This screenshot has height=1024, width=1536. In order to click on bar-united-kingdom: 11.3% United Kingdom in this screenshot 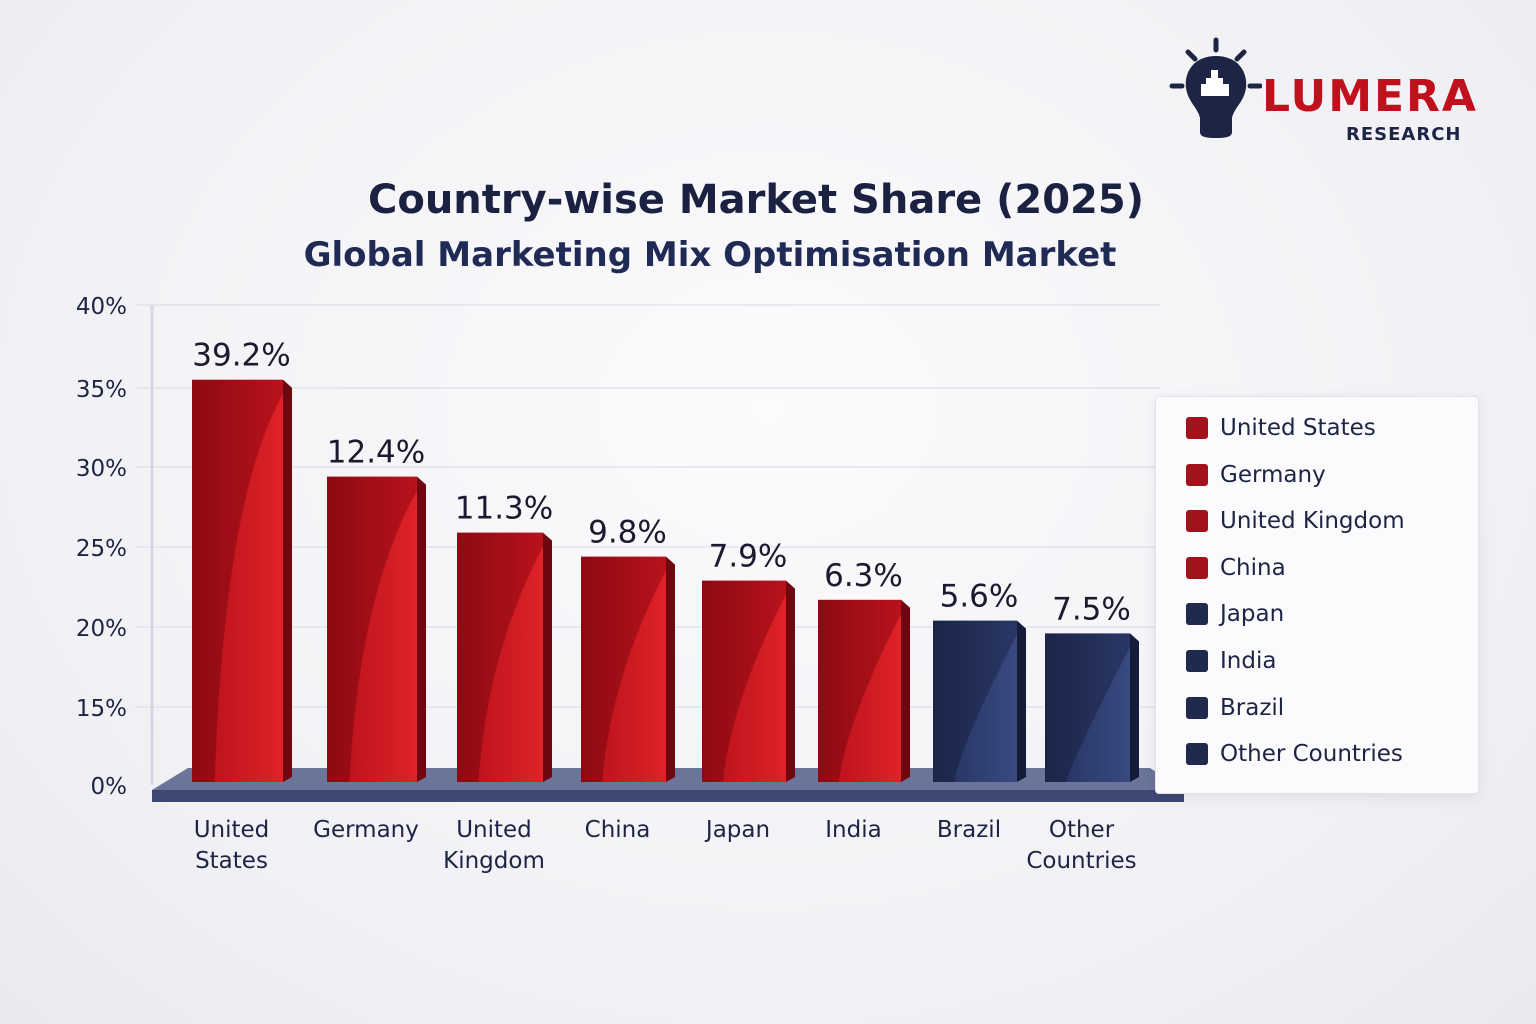, I will do `click(498, 682)`.